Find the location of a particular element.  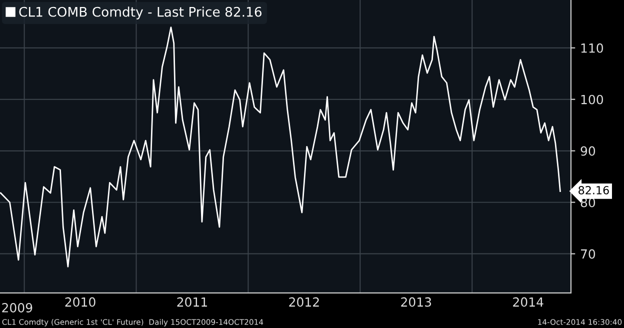

y-tick-label: 100 is located at coordinates (592, 99).